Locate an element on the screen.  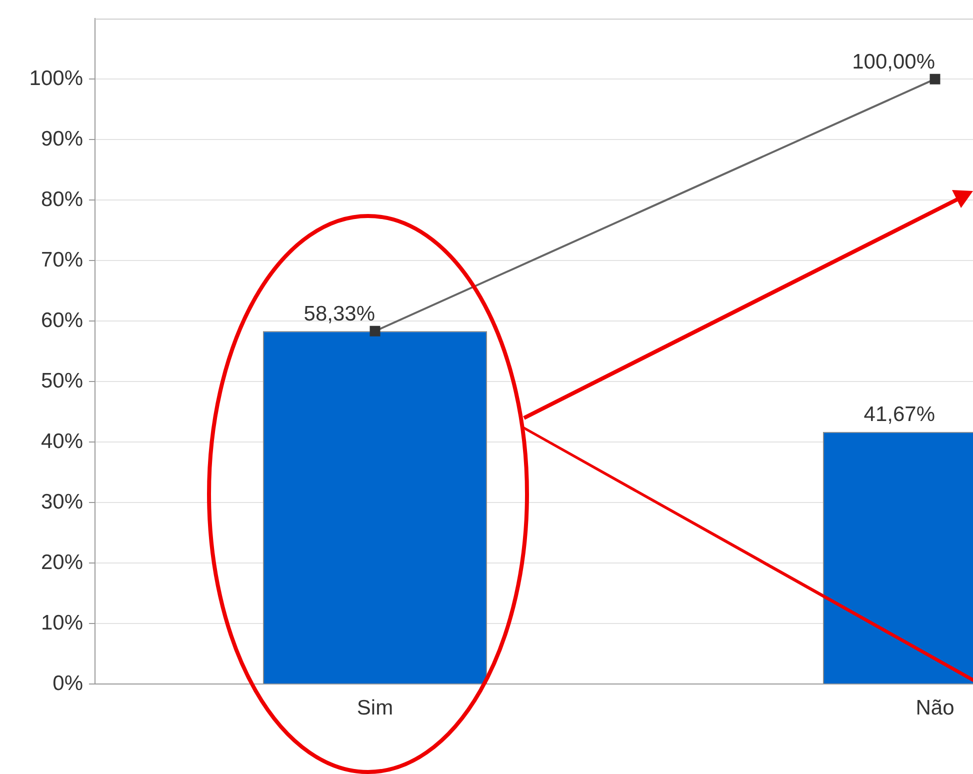
data-label: 41,67% is located at coordinates (899, 414).